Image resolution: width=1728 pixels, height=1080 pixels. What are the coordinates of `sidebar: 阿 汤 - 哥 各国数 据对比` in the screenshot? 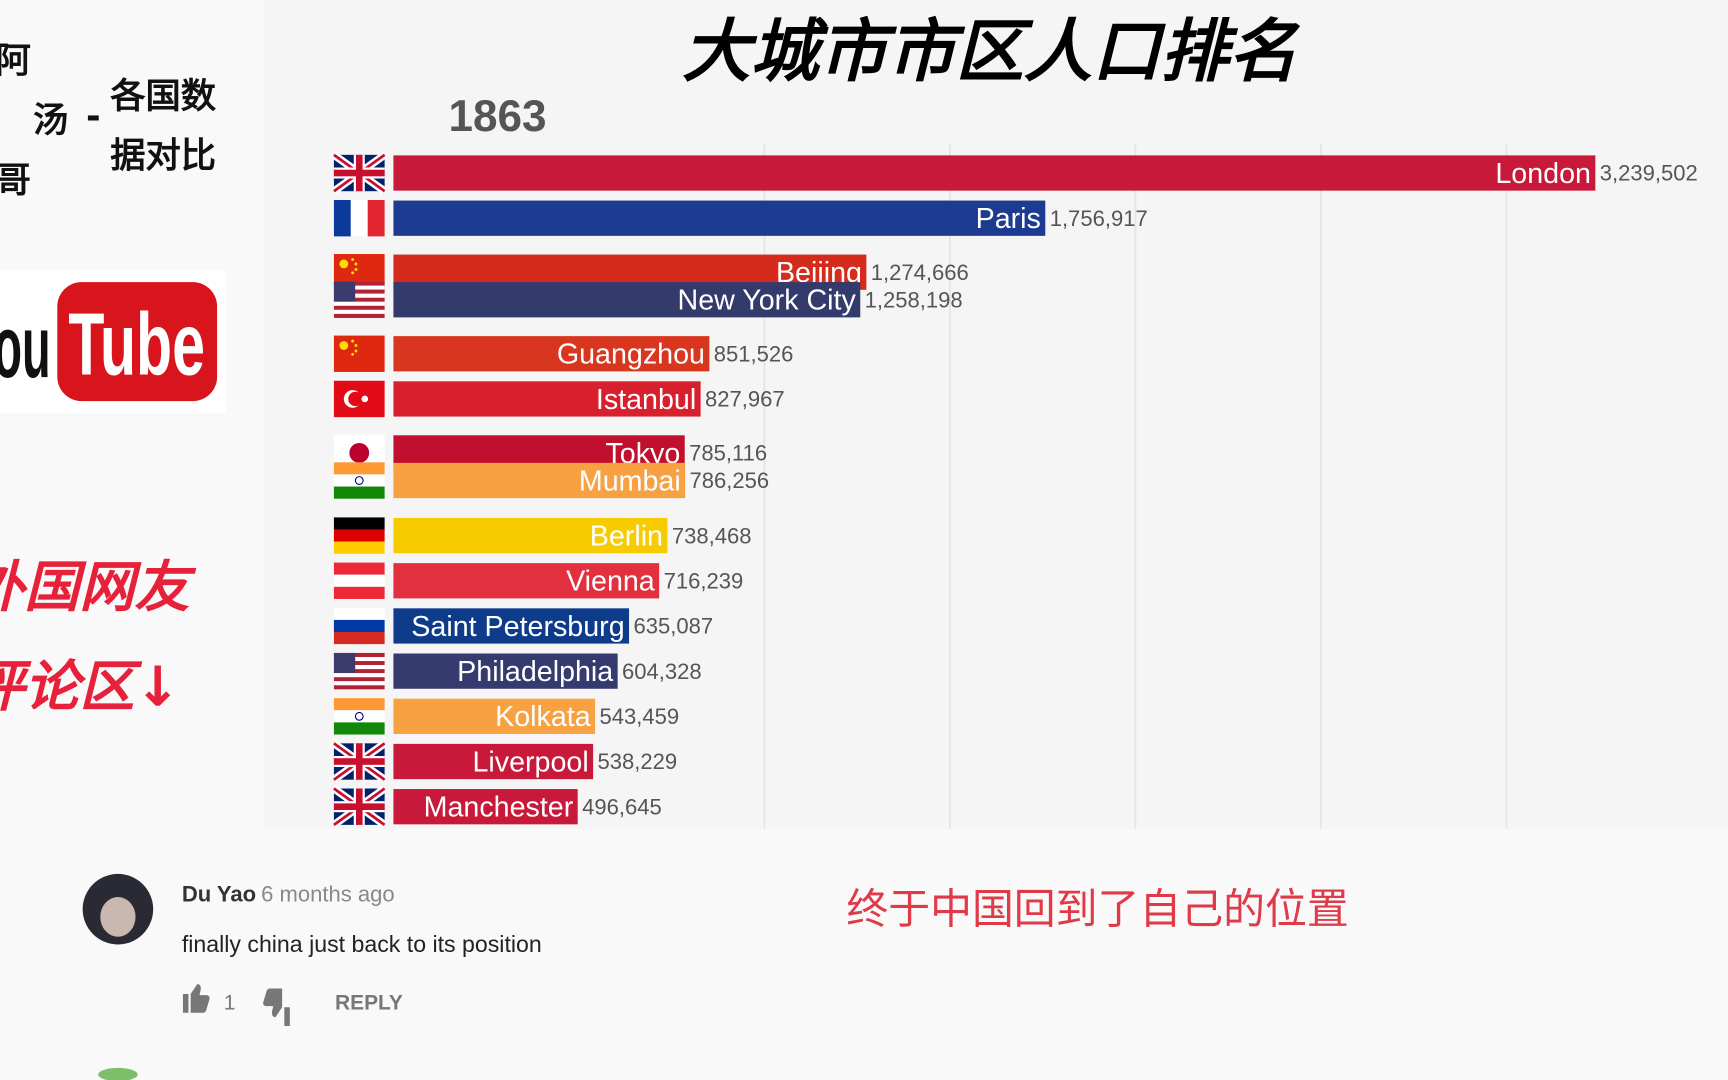 It's located at (108, 121).